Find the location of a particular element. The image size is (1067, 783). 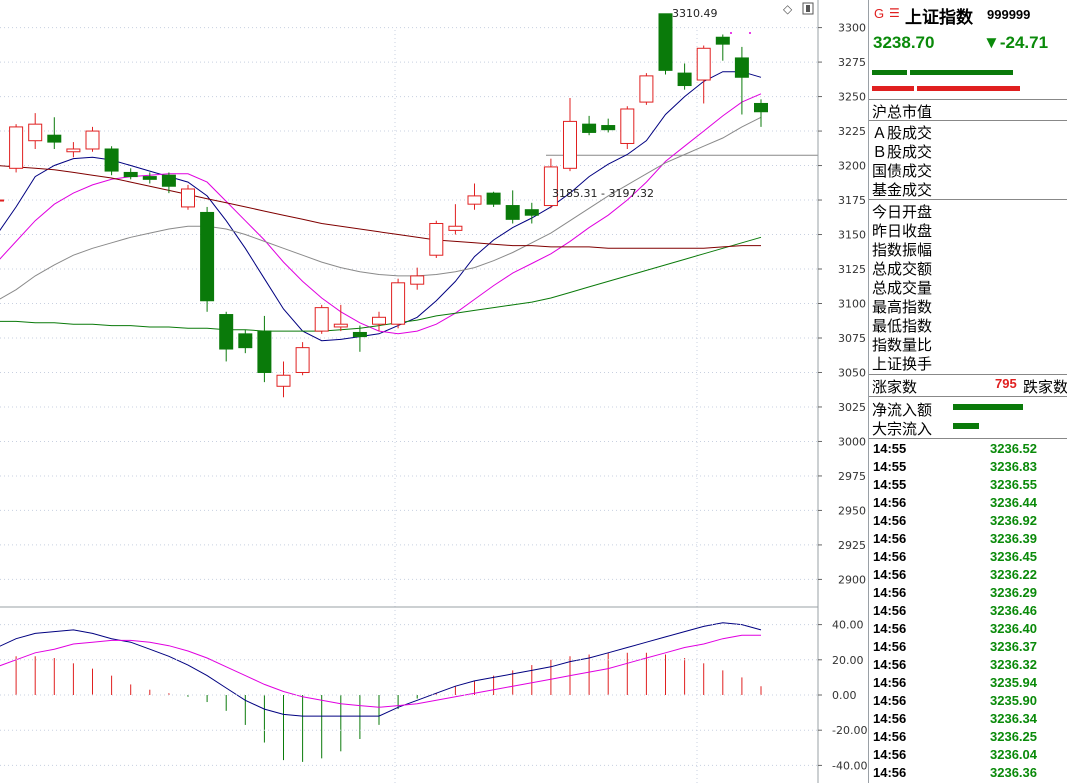

net-inflow-label: 净流入额 is located at coordinates (902, 410).